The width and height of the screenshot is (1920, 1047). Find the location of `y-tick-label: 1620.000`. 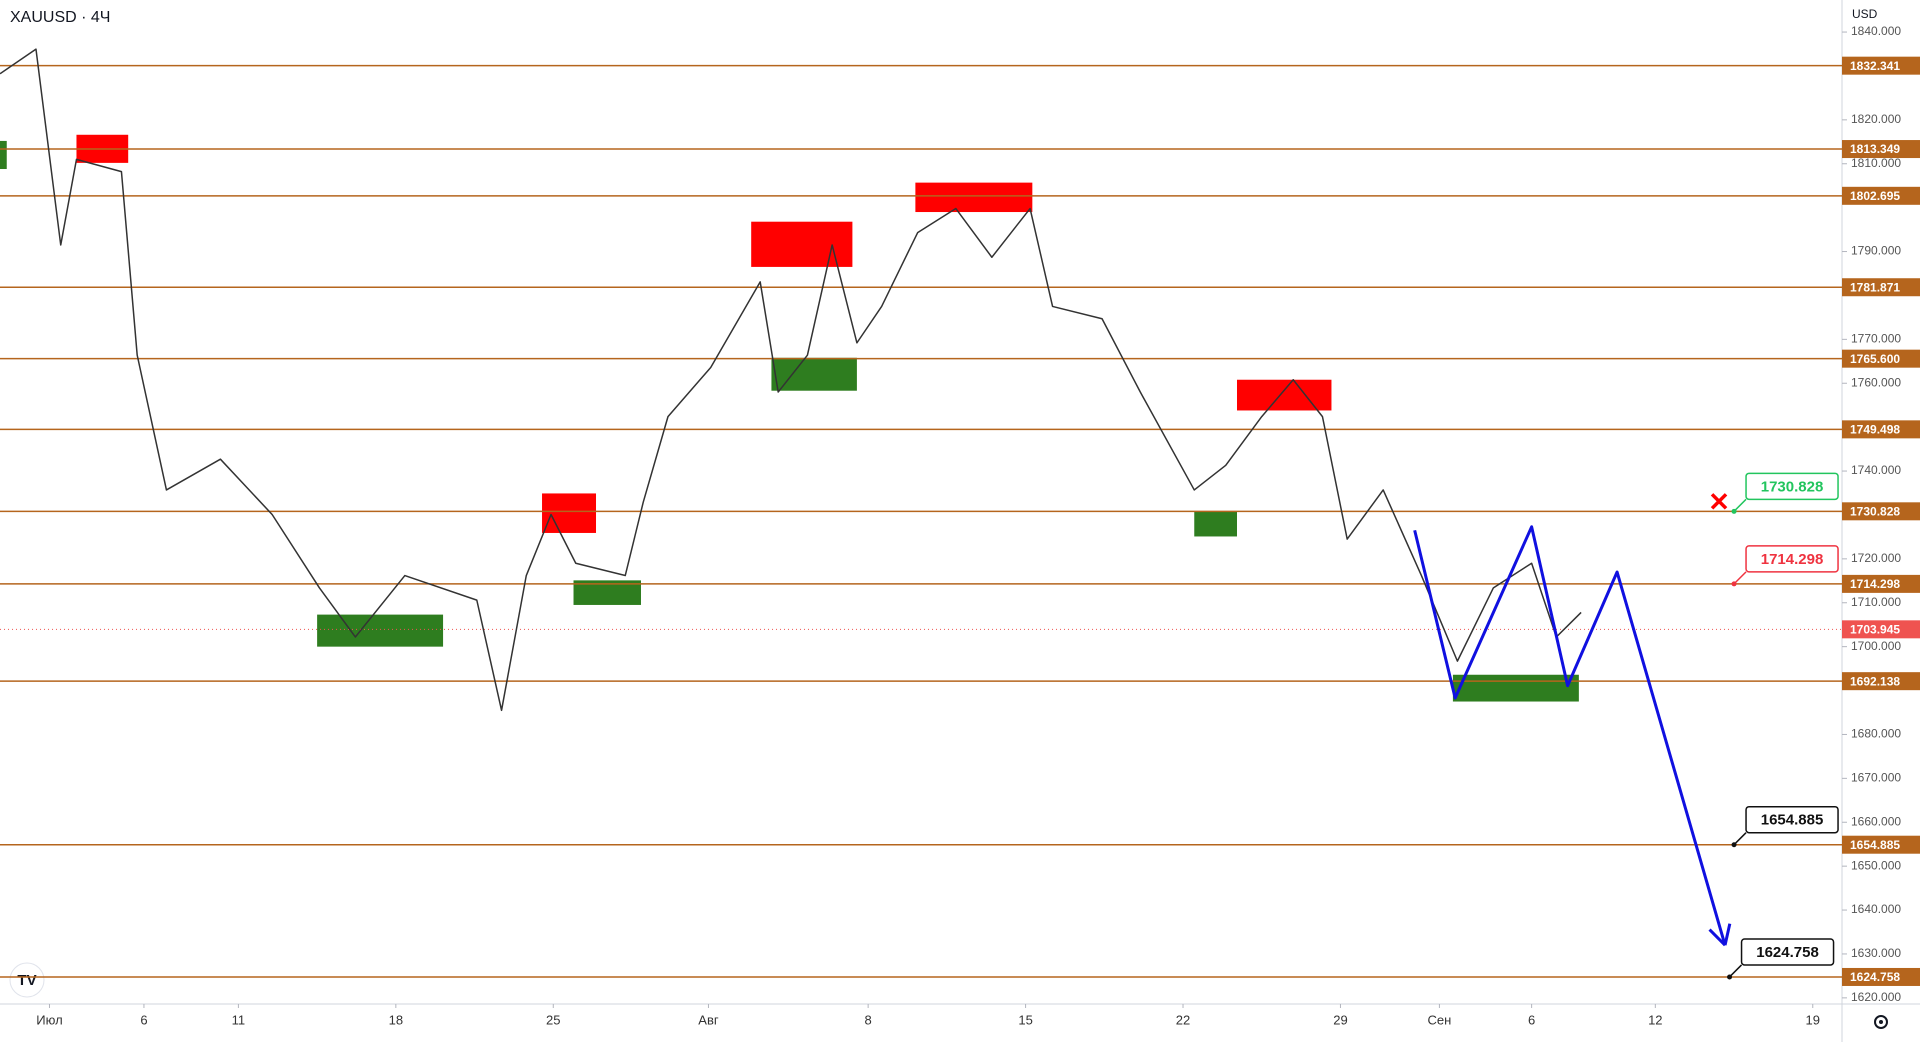

y-tick-label: 1620.000 is located at coordinates (1876, 997).